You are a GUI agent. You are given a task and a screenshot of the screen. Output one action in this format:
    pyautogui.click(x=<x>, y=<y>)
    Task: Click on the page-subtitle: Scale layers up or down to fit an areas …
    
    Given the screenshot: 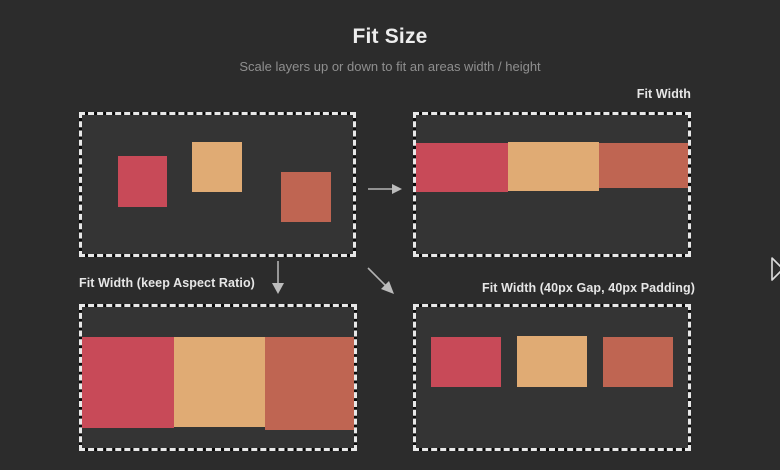 What is the action you would take?
    pyautogui.click(x=390, y=66)
    